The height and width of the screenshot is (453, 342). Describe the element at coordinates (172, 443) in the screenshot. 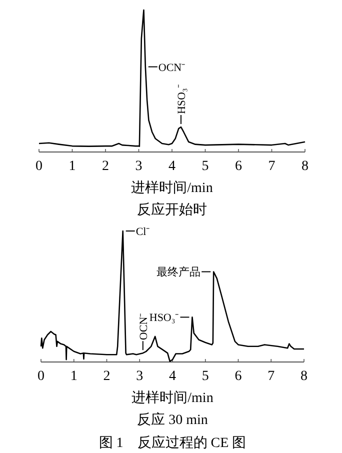

I see `caption: 图 1 反应过程的 CE 图` at that location.